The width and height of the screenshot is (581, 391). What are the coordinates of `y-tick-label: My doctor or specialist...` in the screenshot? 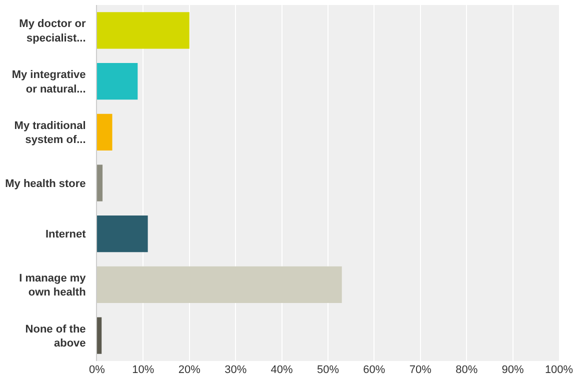 It's located at (53, 31).